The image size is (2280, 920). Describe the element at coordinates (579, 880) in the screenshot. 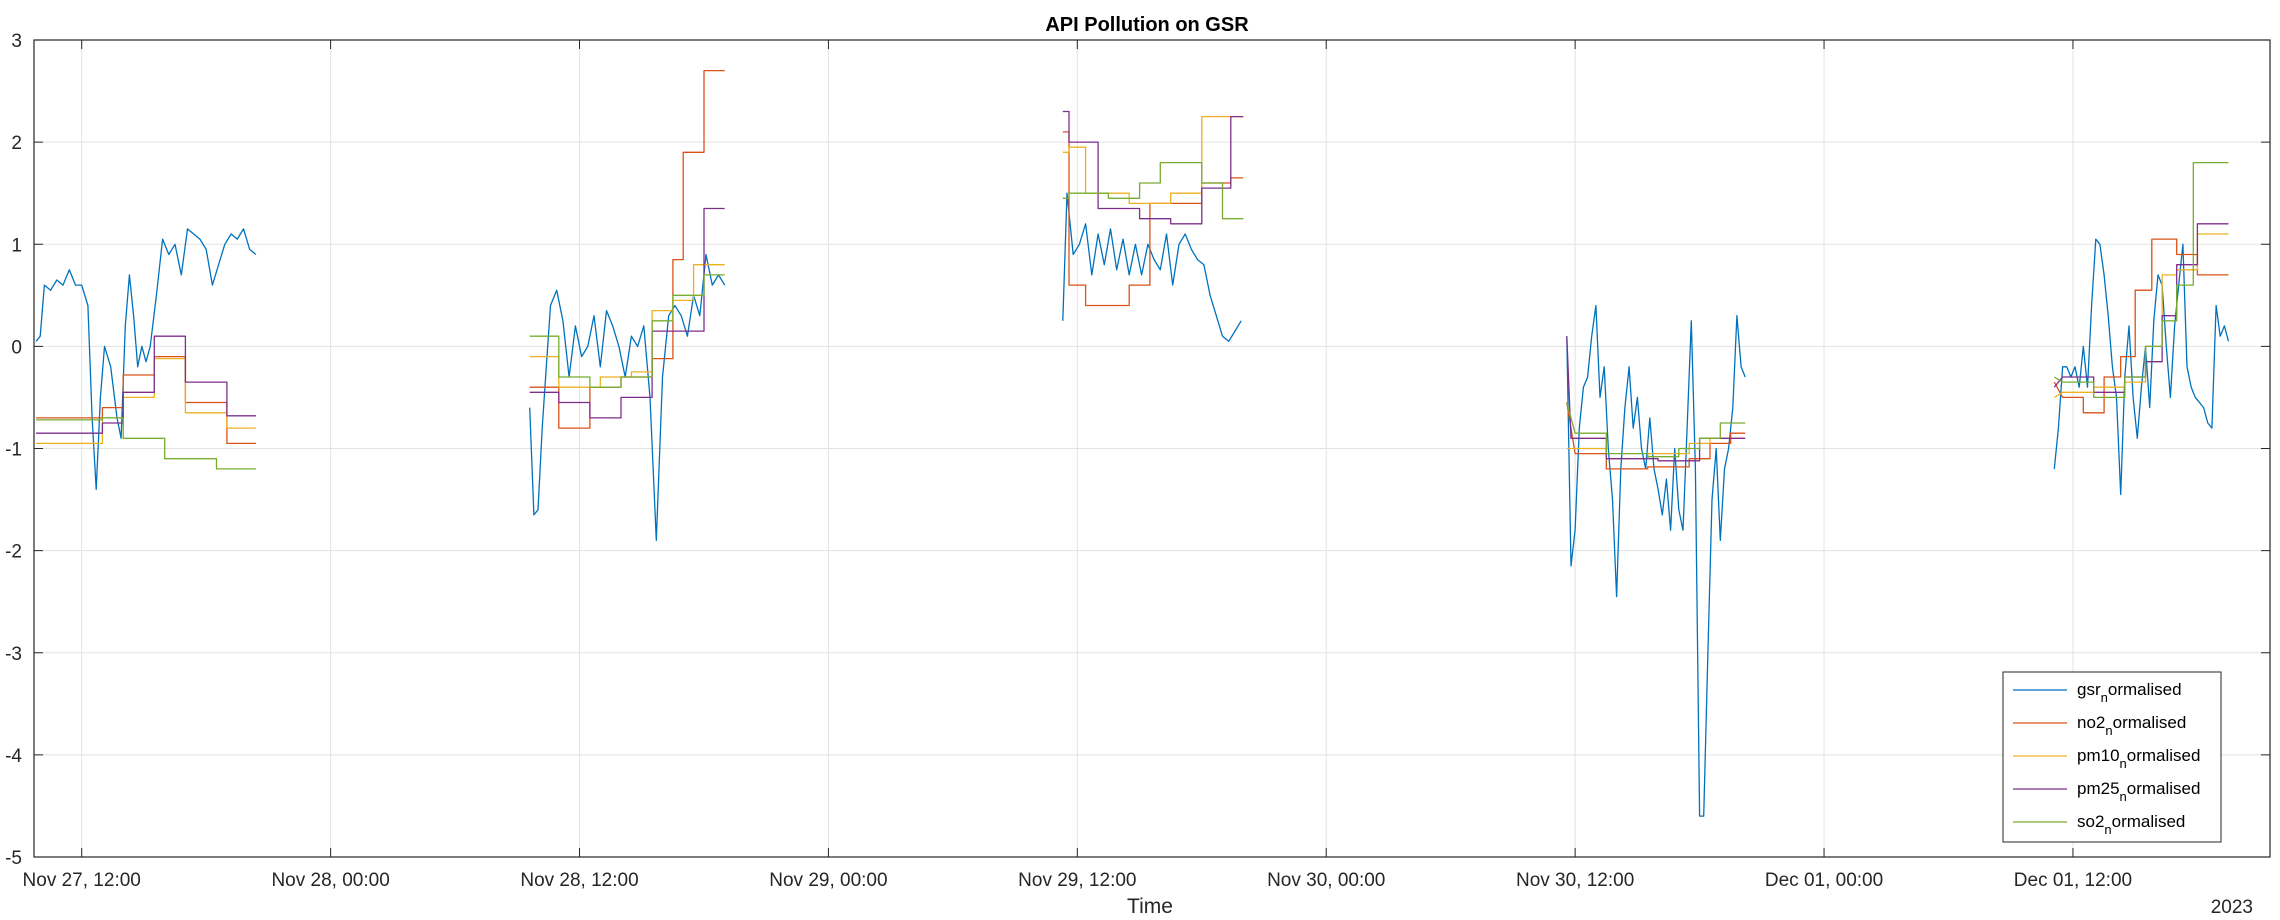

I see `x-tick-label: Nov 28, 12:00` at that location.